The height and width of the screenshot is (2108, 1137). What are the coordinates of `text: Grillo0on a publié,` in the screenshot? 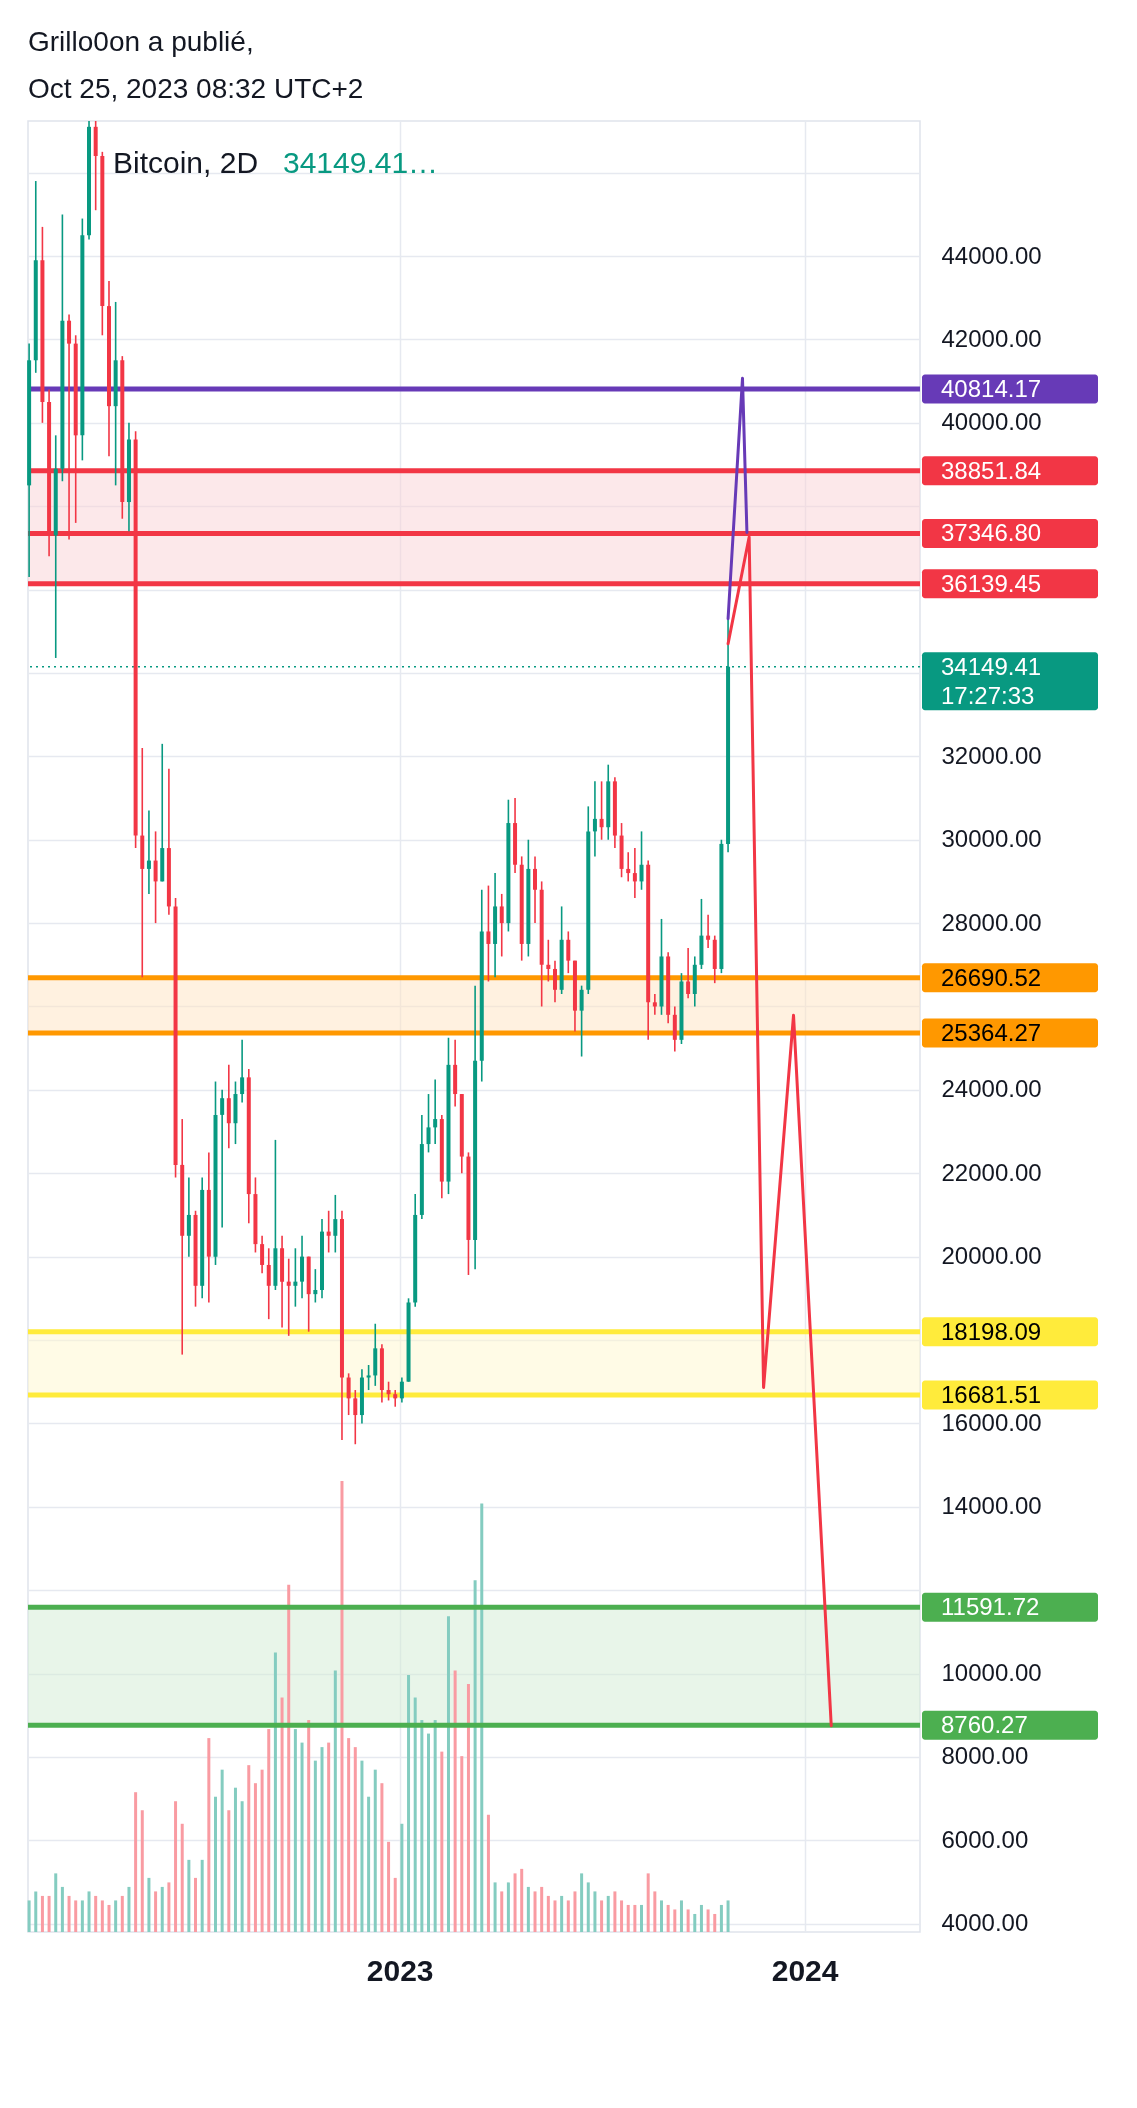 It's located at (141, 41).